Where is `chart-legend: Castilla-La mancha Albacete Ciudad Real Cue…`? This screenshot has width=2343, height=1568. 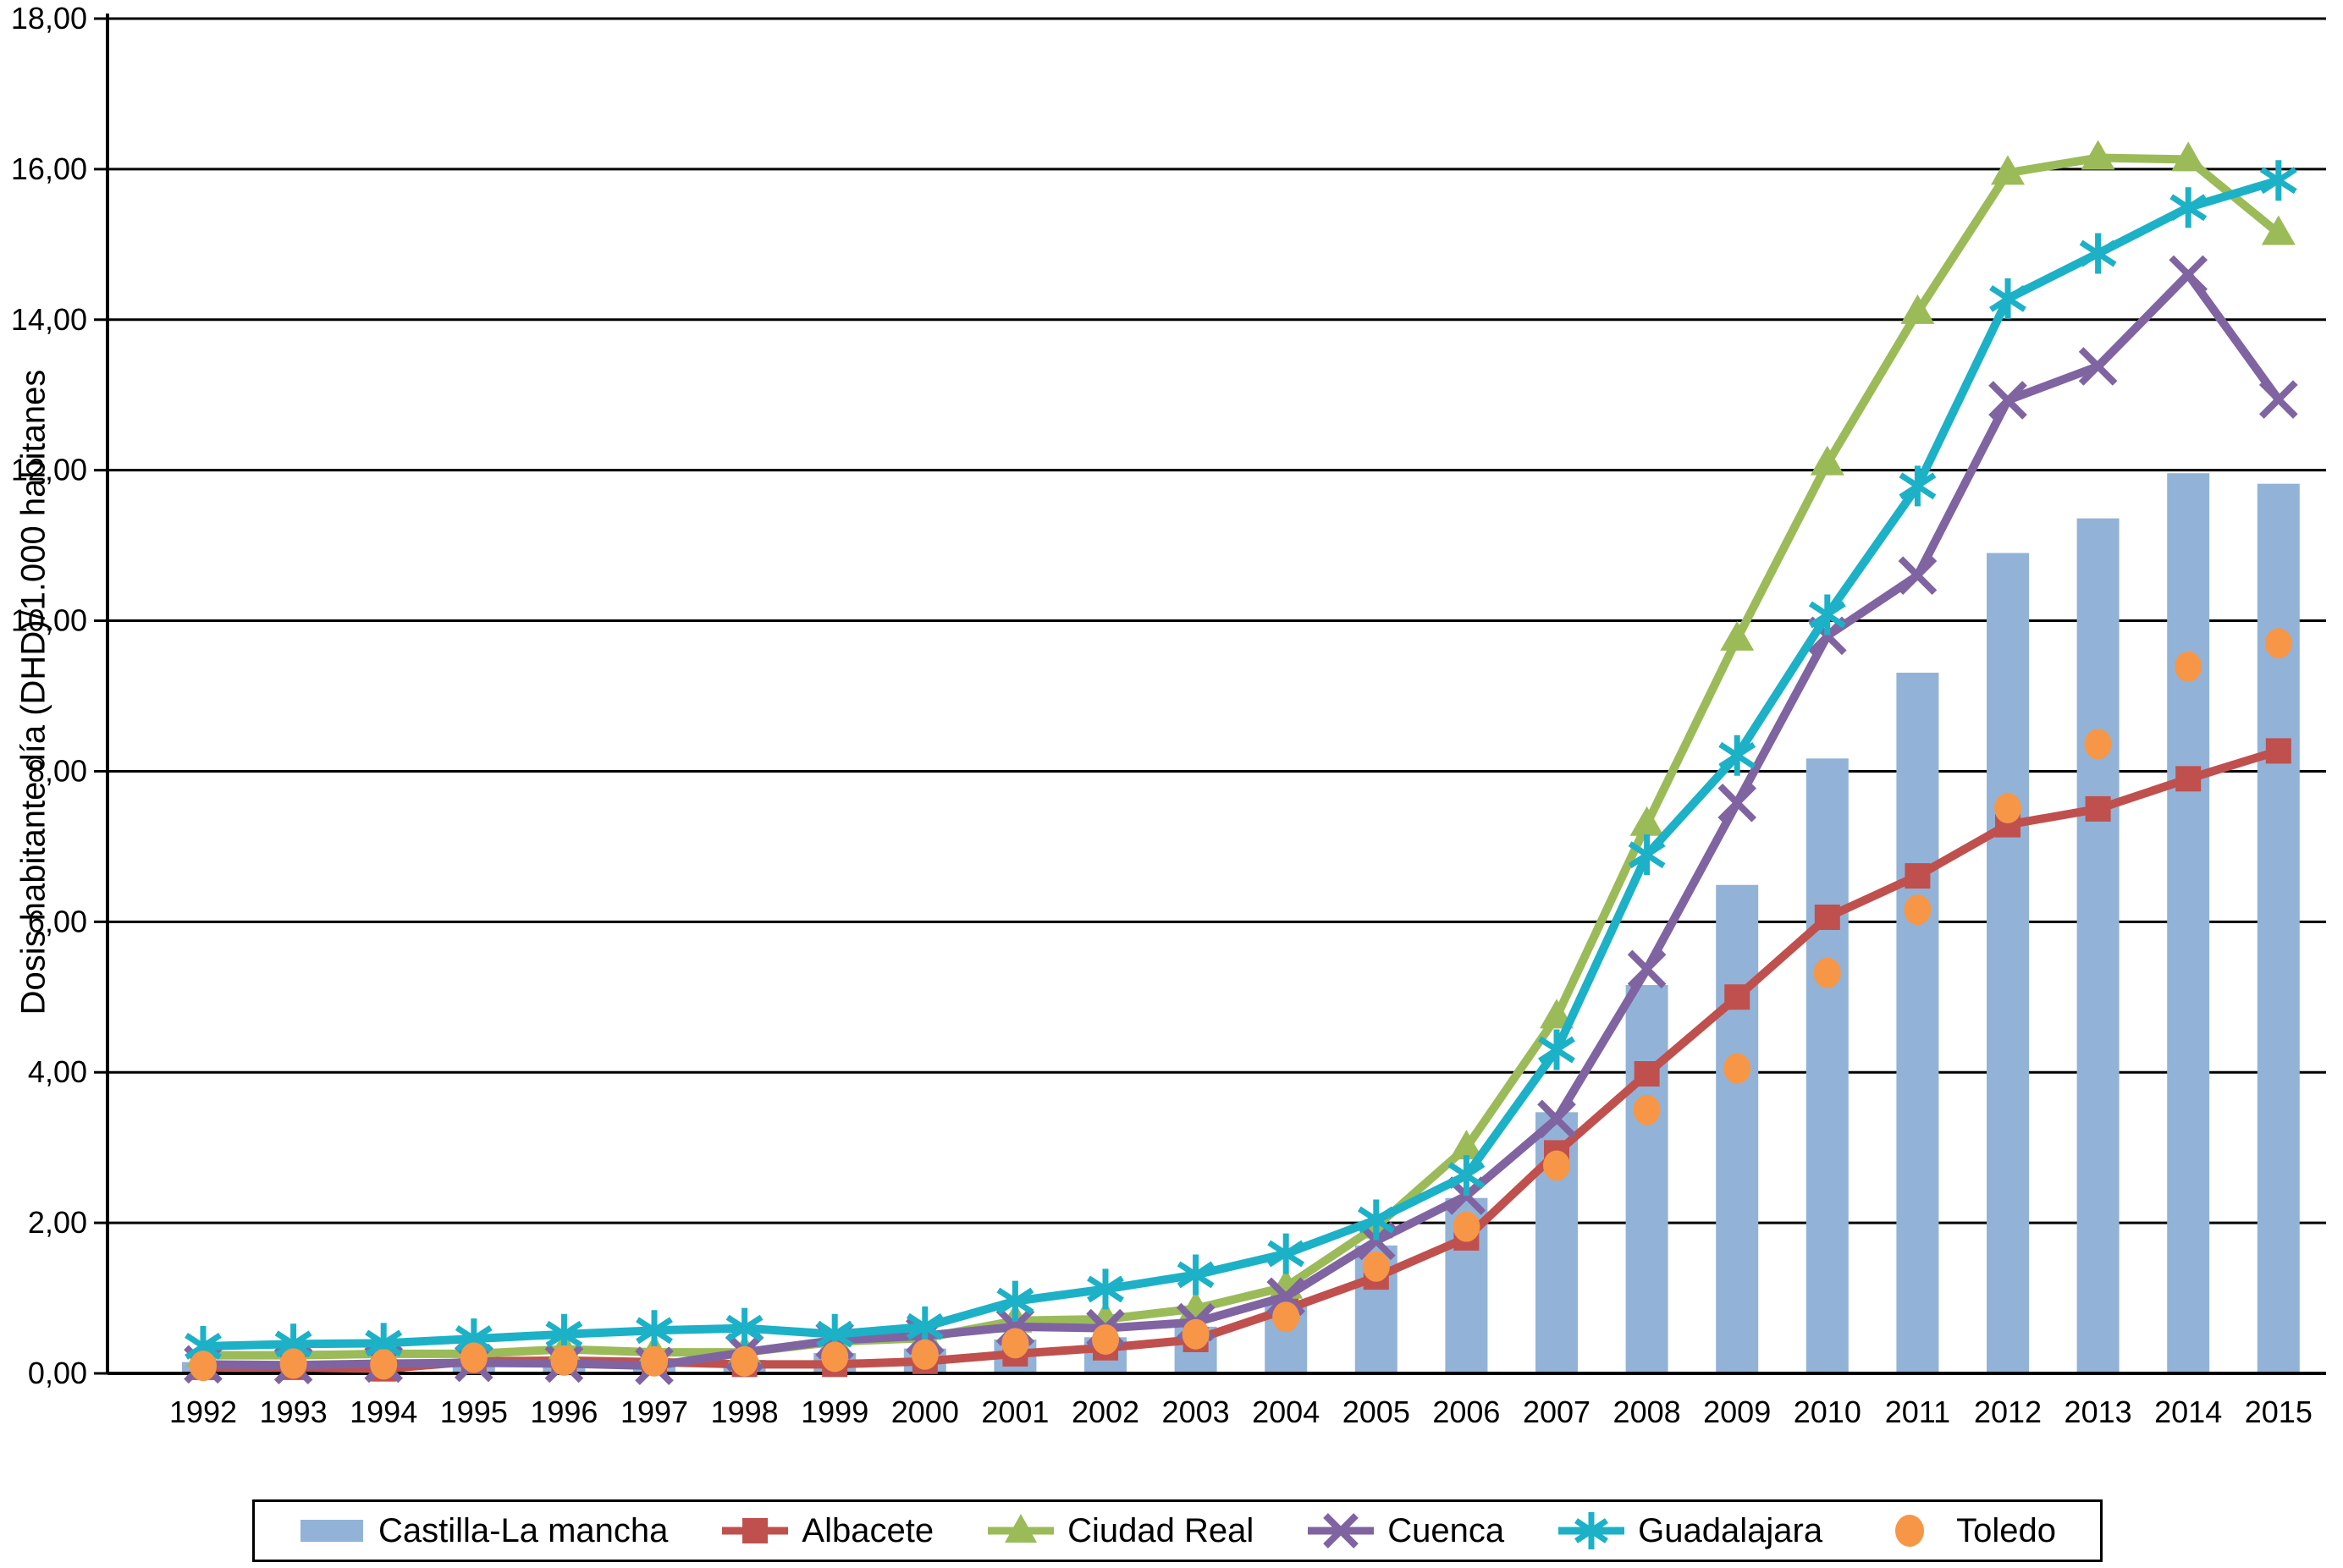 chart-legend: Castilla-La mancha Albacete Ciudad Real Cue… is located at coordinates (1177, 1530).